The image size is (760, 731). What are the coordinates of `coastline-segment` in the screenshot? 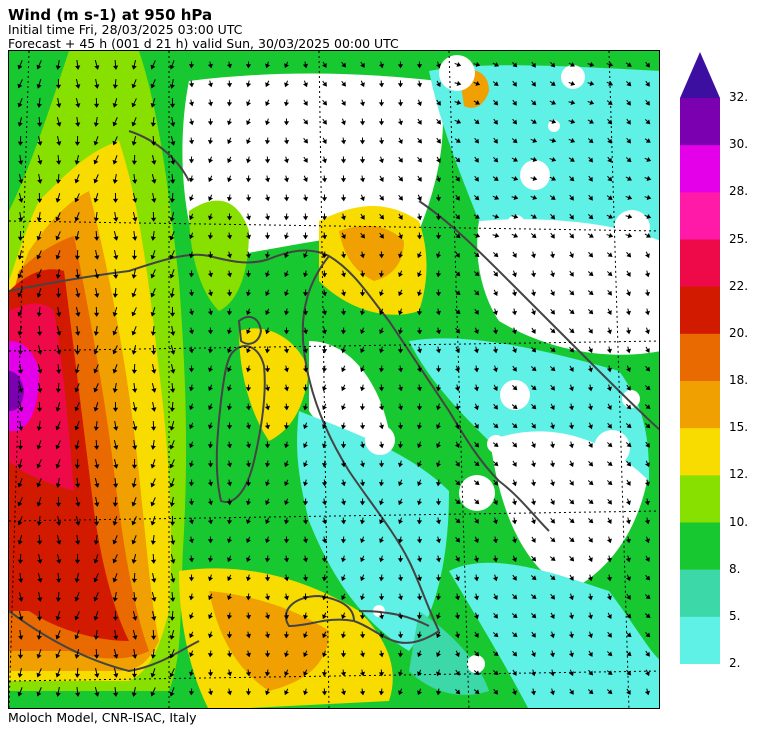 It's located at (319, 611).